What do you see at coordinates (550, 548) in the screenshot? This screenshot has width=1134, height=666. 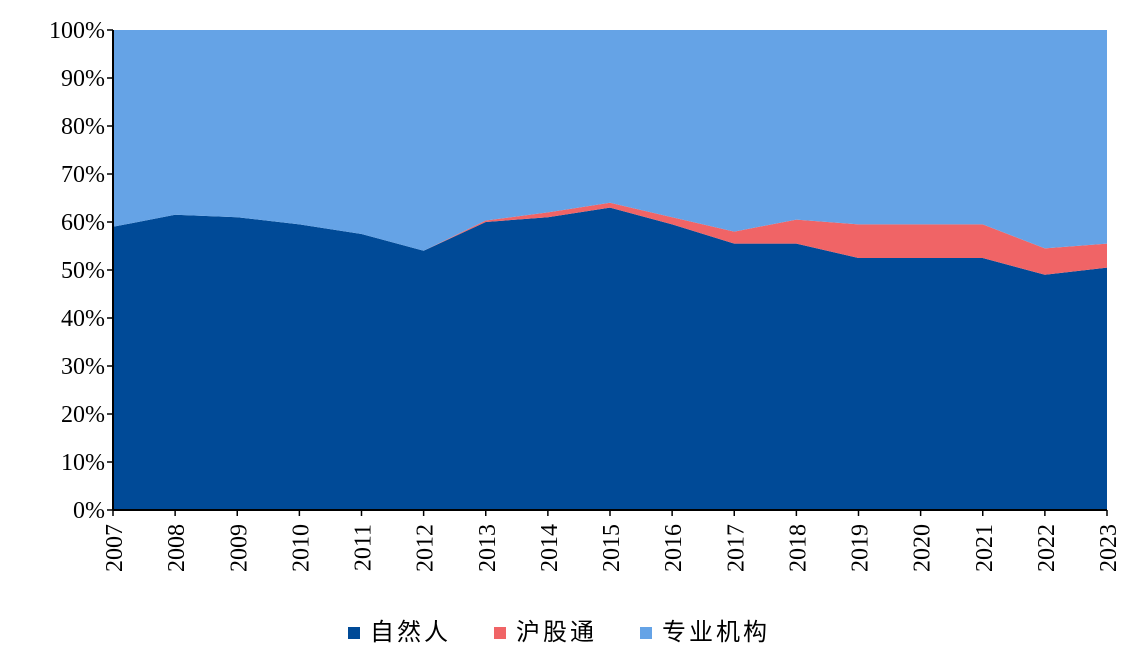 I see `x-tick-label: 2014` at bounding box center [550, 548].